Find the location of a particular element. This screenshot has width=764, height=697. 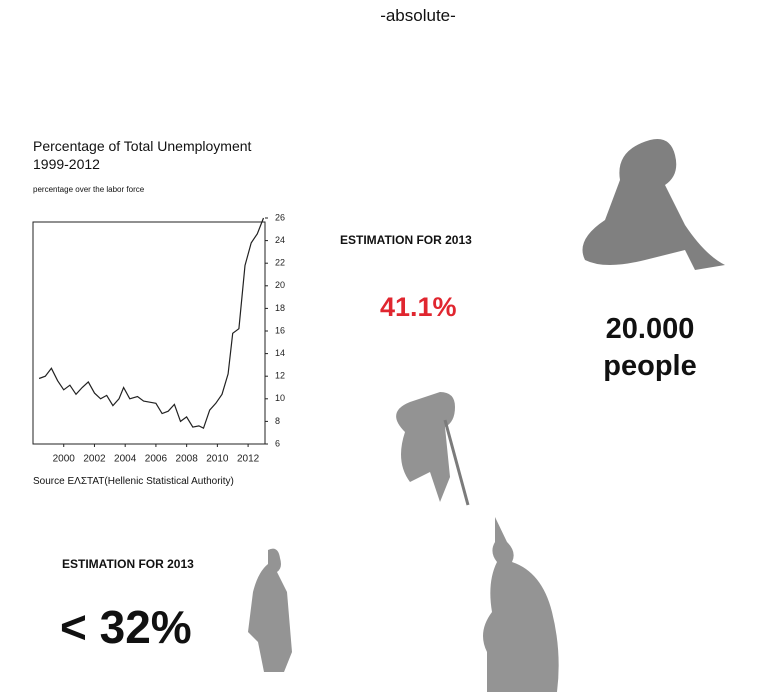

y-tick-label: 20 is located at coordinates (280, 285).